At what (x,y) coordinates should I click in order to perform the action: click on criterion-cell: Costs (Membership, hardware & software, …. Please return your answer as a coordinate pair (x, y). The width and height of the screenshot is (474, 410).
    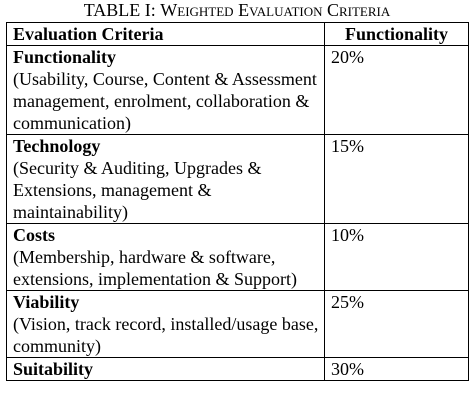
    Looking at the image, I should click on (165, 257).